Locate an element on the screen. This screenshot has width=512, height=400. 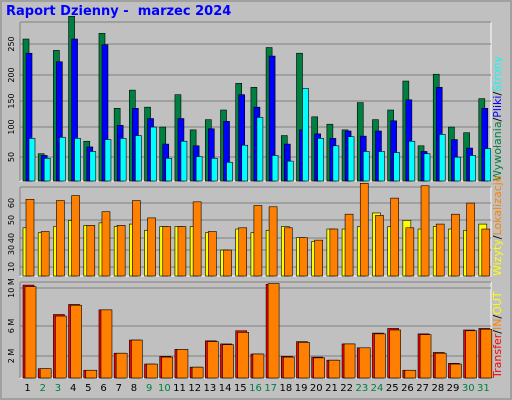
x-tick-label: 16 is located at coordinates (255, 388).